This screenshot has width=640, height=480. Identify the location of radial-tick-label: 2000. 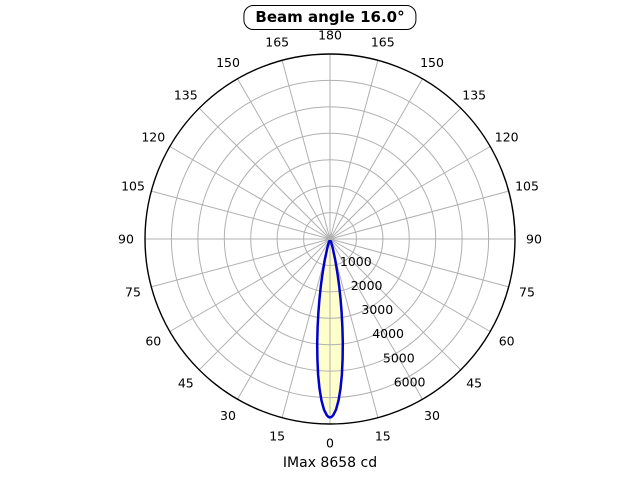
(367, 285).